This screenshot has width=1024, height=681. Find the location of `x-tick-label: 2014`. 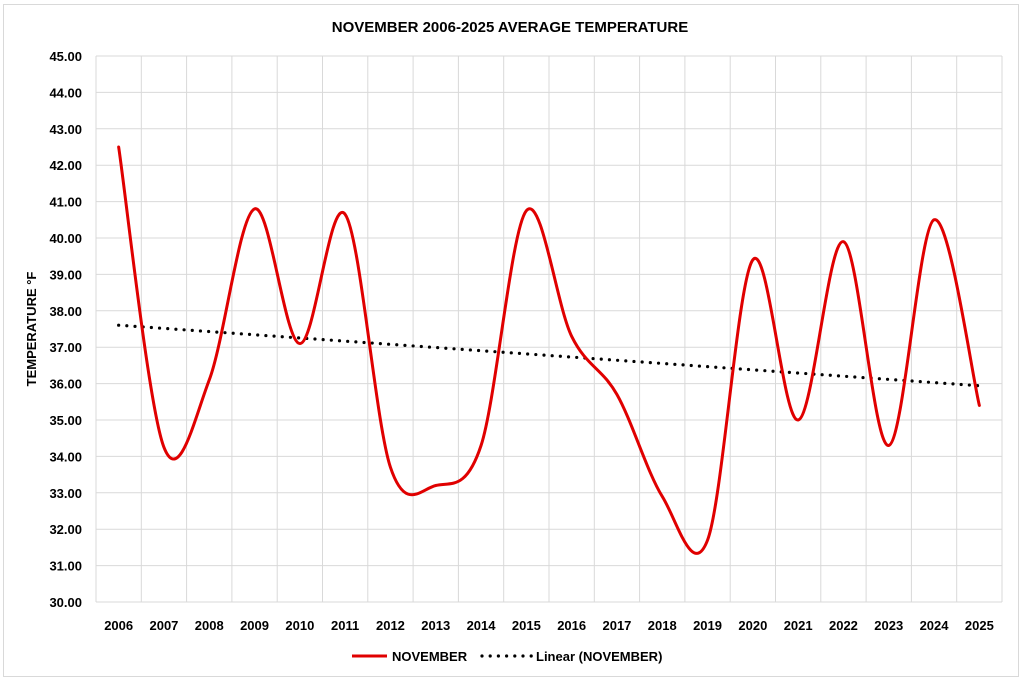

x-tick-label: 2014 is located at coordinates (482, 625).